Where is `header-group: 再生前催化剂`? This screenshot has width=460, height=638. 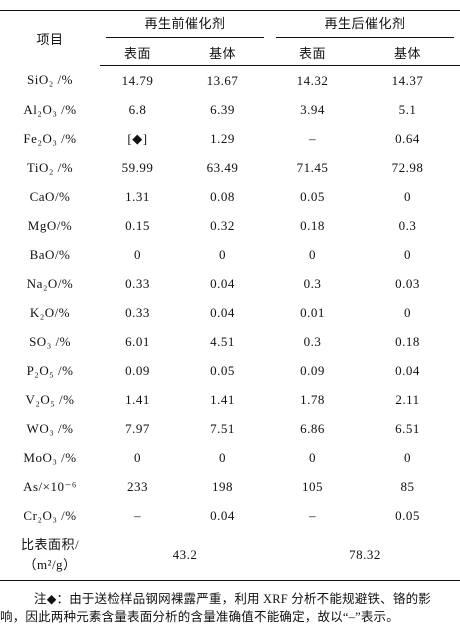 header-group: 再生前催化剂 is located at coordinates (185, 24).